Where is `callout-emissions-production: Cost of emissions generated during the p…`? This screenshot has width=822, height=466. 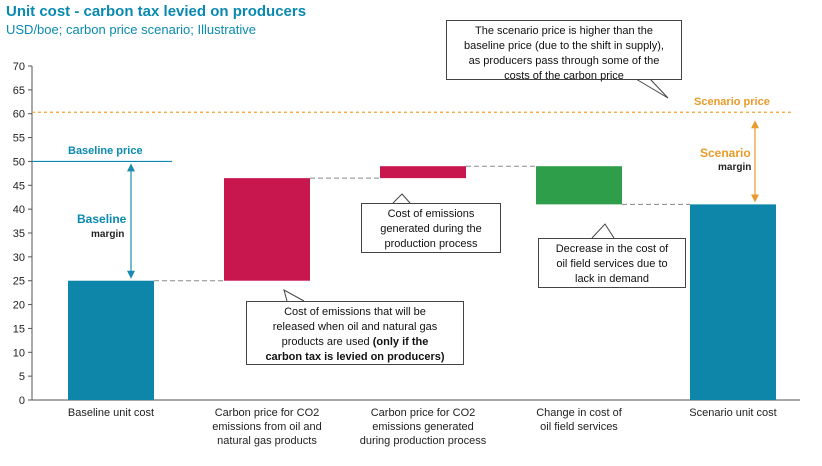
callout-emissions-production: Cost of emissions generated during the p… is located at coordinates (431, 228).